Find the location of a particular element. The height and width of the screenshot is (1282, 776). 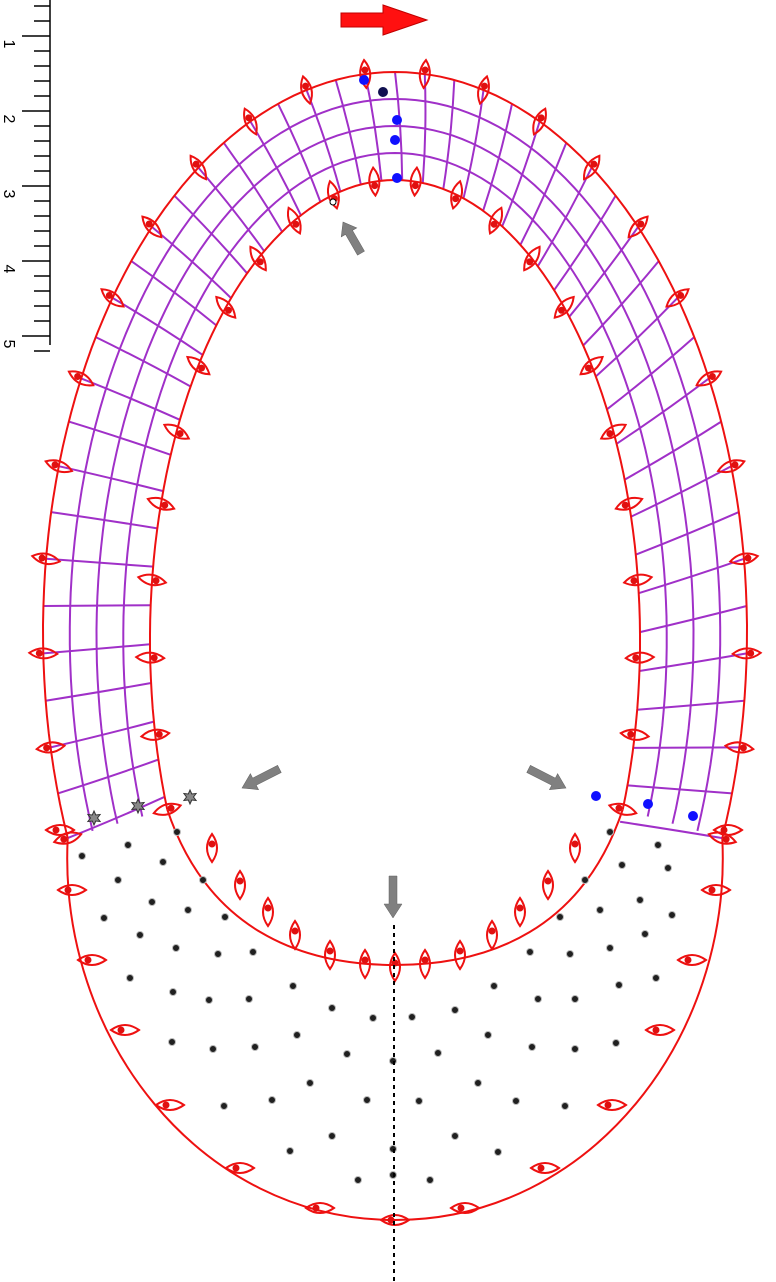

gray-arrow-icon is located at coordinates (546, 777).